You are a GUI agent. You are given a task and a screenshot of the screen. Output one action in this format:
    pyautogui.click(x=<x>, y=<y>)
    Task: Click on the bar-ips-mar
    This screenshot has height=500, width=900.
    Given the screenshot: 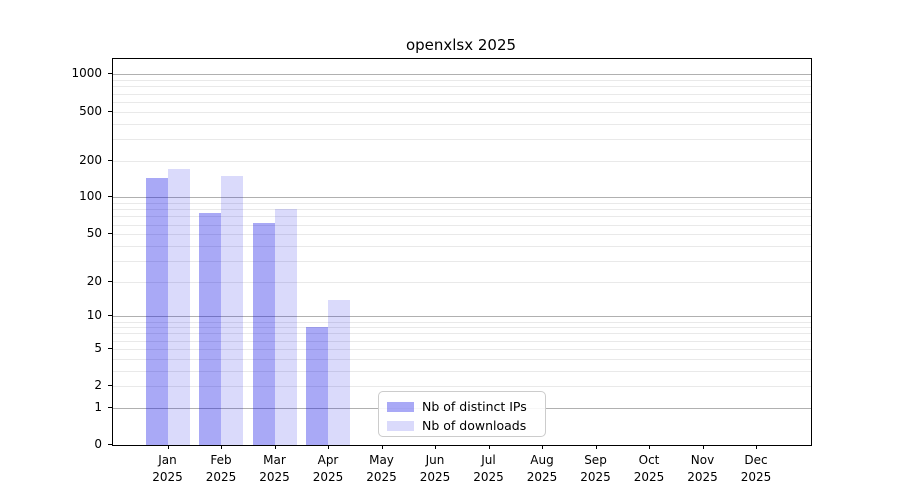 What is the action you would take?
    pyautogui.click(x=263, y=333)
    